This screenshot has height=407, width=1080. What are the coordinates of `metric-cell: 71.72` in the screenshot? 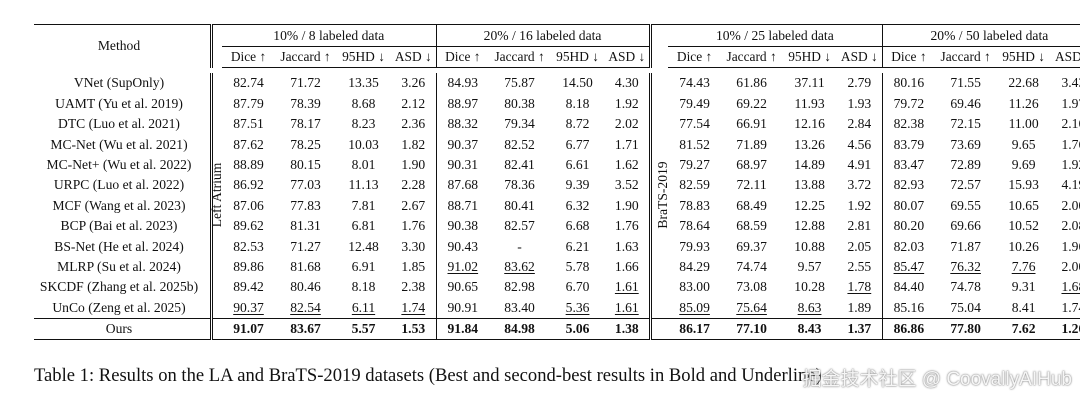 It's located at (305, 83).